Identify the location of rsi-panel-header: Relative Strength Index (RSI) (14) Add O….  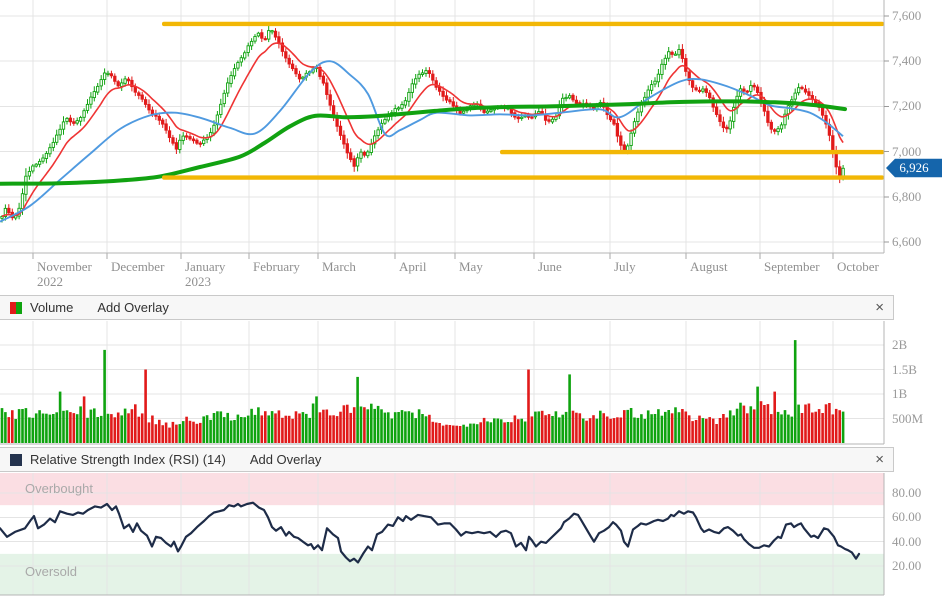
(447, 459).